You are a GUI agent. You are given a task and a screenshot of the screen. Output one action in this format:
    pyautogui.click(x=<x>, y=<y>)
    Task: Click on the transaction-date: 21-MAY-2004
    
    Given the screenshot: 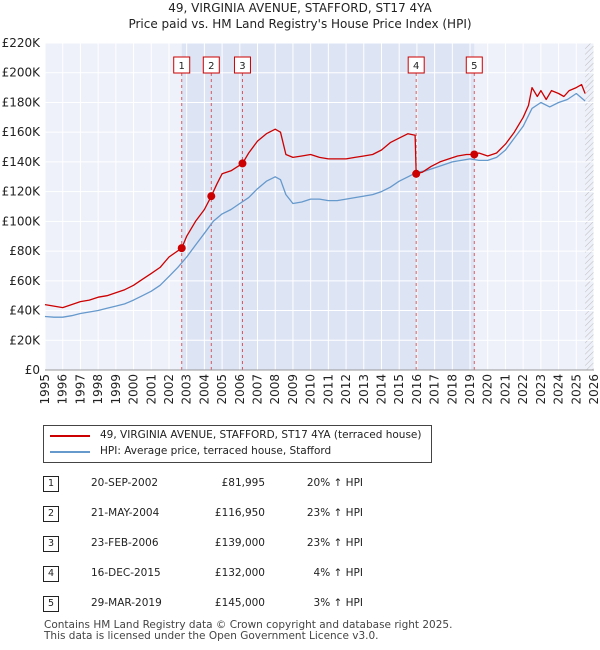 What is the action you would take?
    pyautogui.click(x=125, y=513)
    